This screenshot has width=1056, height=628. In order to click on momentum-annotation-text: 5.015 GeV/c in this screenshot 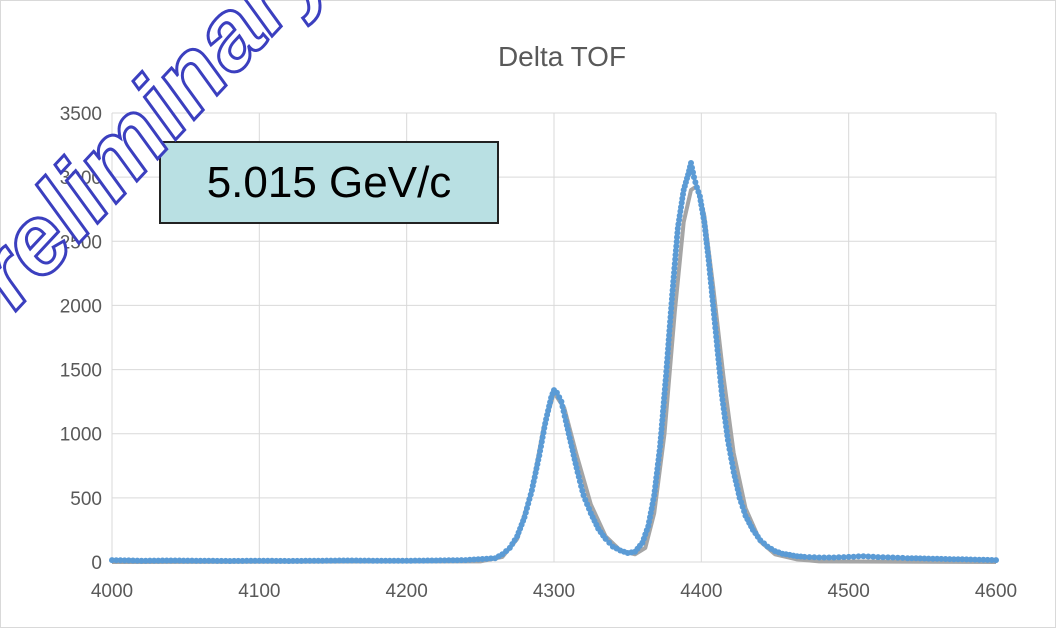, I will do `click(329, 182)`.